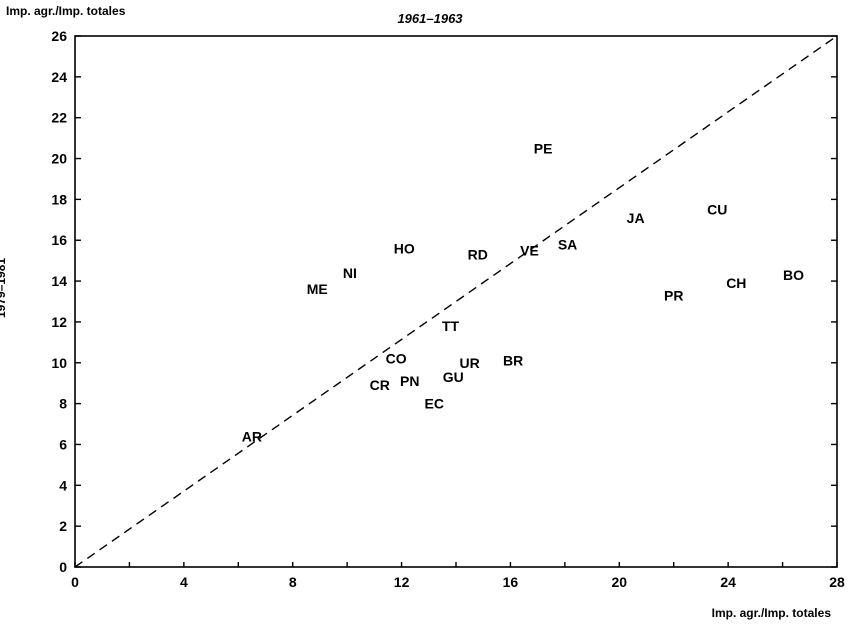 The image size is (853, 628). What do you see at coordinates (66, 11) in the screenshot?
I see `y-unit-label: Imp. agr./Imp. totales` at bounding box center [66, 11].